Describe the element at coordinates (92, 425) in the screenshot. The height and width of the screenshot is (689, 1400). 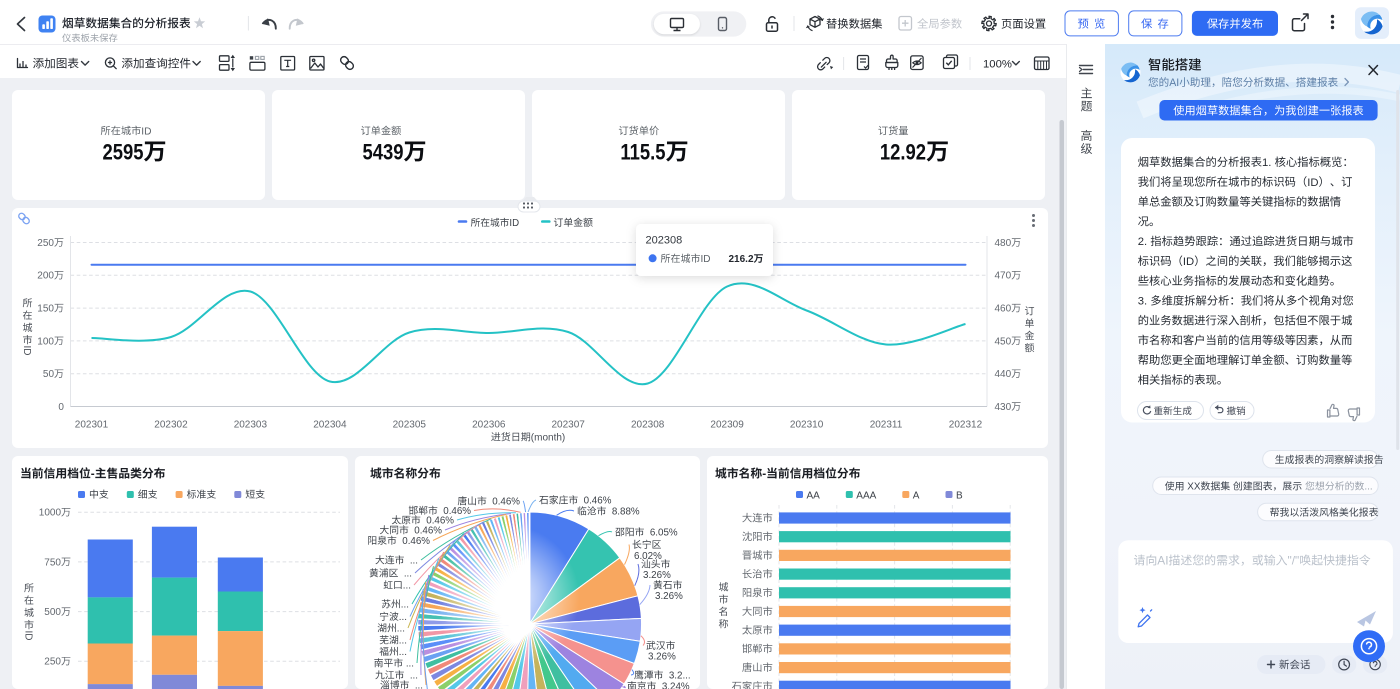
I see `svg-text: 202301` at that location.